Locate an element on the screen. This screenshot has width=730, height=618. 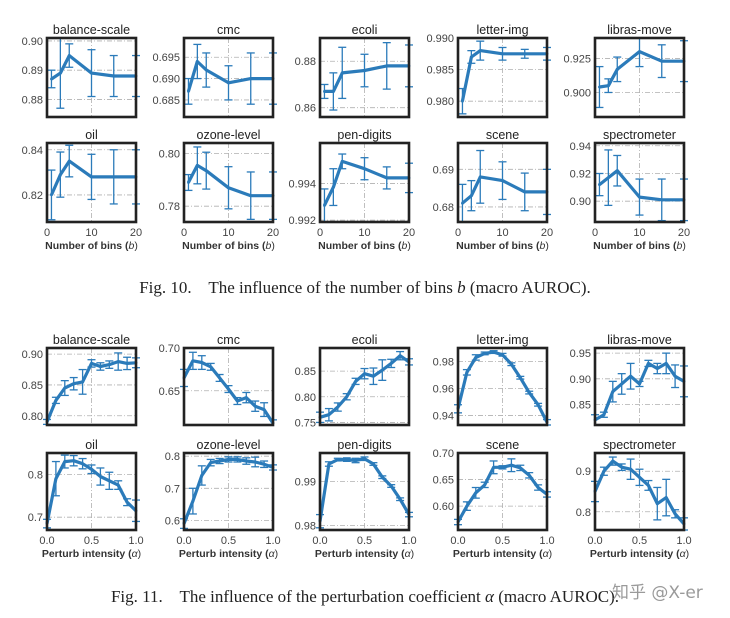
subplot-title: balance-scale is located at coordinates (91, 30).